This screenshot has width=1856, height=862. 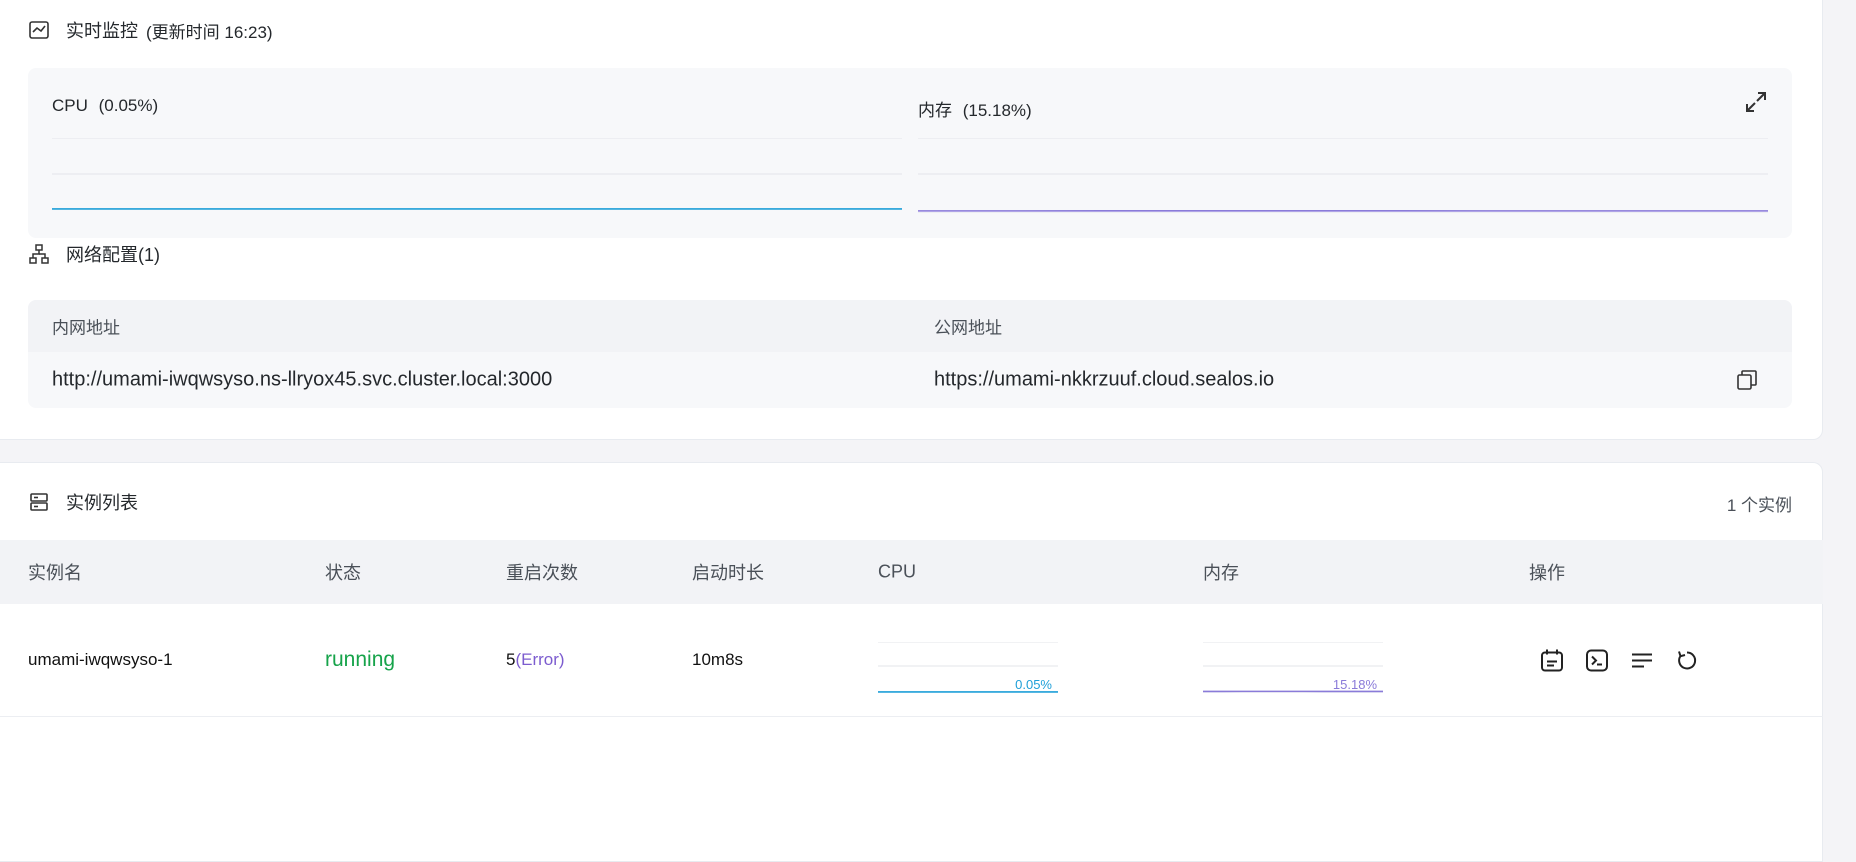 What do you see at coordinates (897, 572) in the screenshot?
I see `column-cpu: CPU` at bounding box center [897, 572].